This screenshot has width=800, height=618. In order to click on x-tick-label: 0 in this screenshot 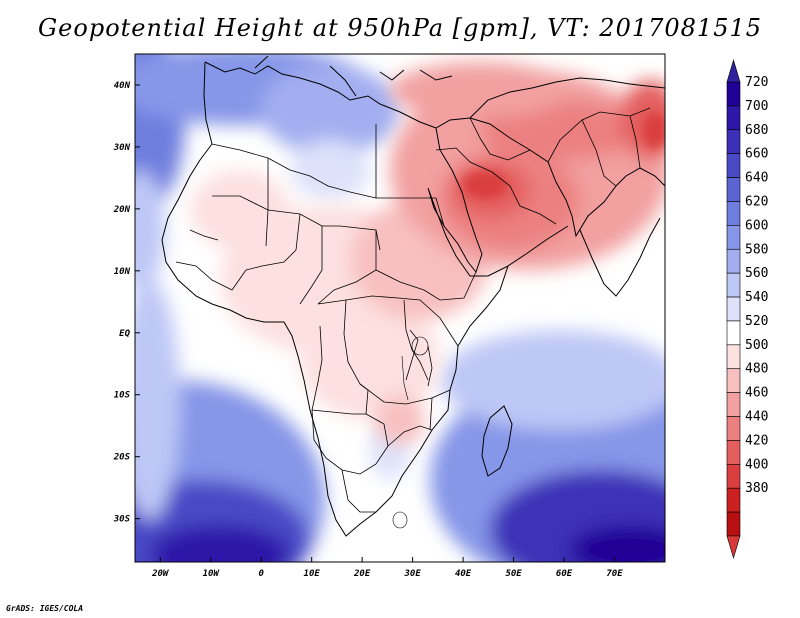, I will do `click(261, 574)`.